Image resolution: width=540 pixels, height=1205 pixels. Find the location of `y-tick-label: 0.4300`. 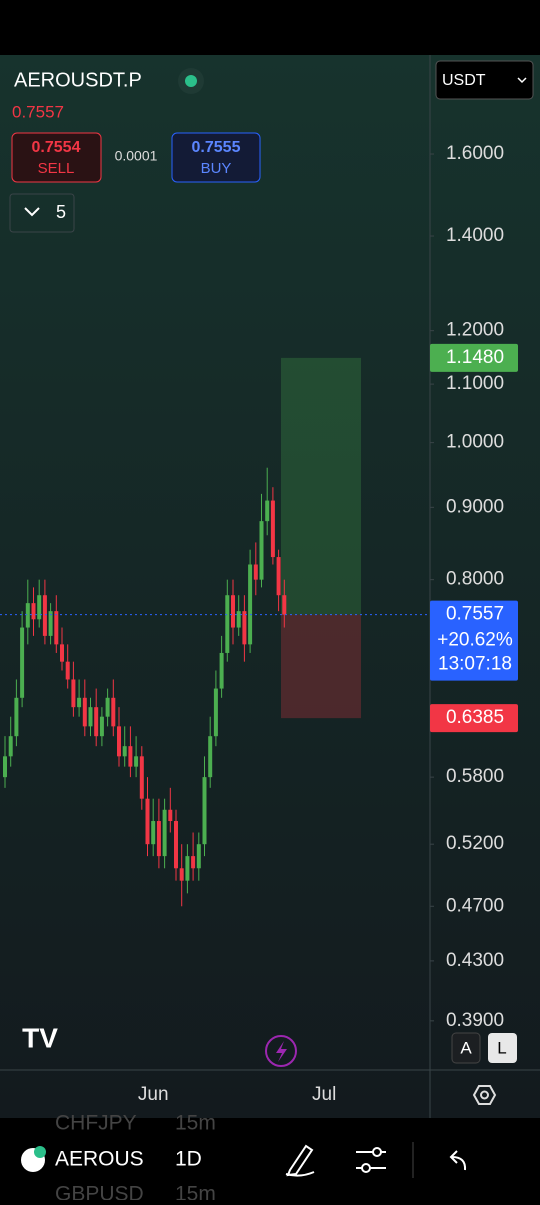

y-tick-label: 0.4300 is located at coordinates (475, 960).